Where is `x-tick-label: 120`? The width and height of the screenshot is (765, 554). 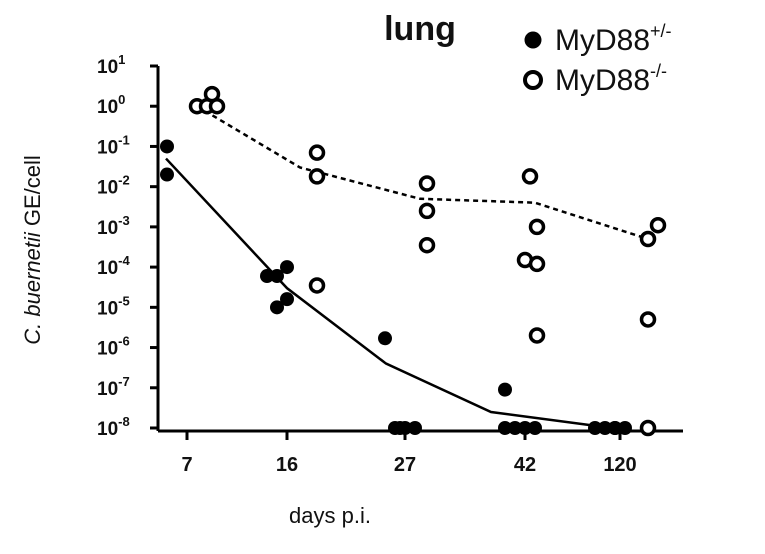
x-tick-label: 120 is located at coordinates (619, 465).